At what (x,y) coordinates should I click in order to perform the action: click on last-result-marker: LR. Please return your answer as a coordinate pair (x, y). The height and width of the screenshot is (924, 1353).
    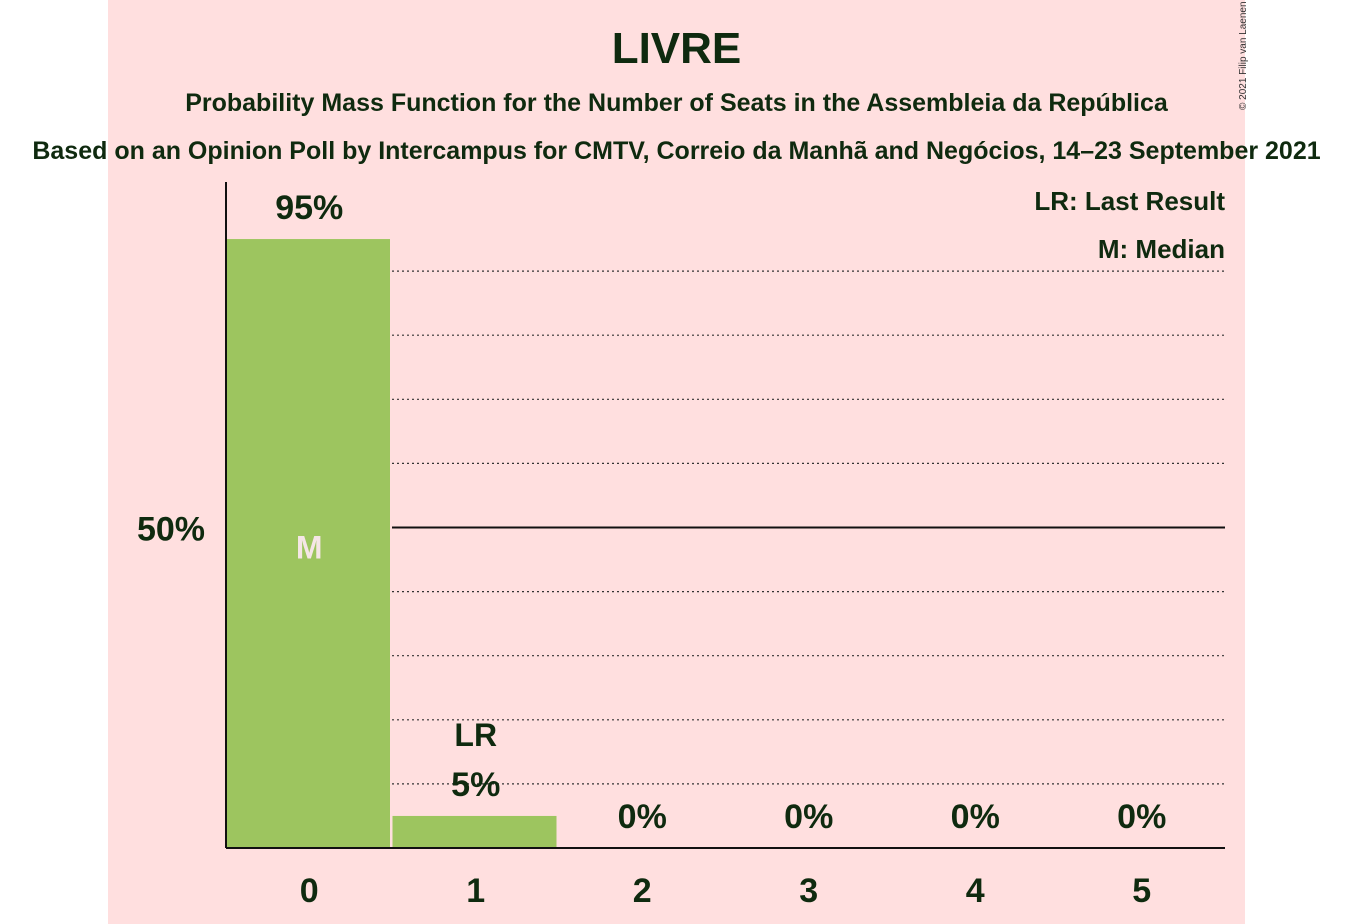
    Looking at the image, I should click on (475, 735).